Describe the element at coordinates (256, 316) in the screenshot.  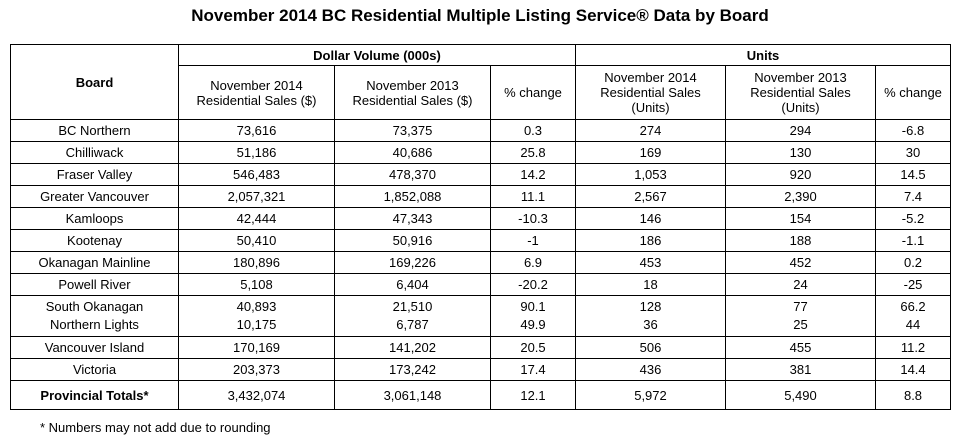
I see `cell-dollar-volume-2014: 40,893 10,175` at that location.